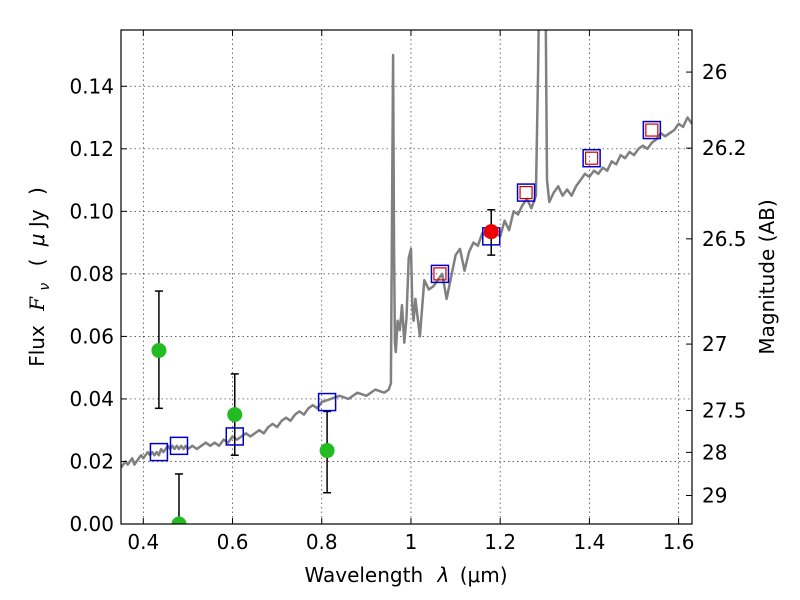 The image size is (800, 600). What do you see at coordinates (484, 575) in the screenshot?
I see `x-axis-label-units: (μm)` at bounding box center [484, 575].